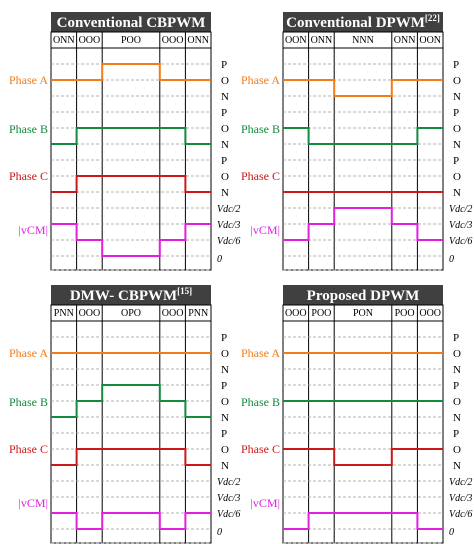 This screenshot has height=544, width=474. I want to click on segment-state-label: OPO, so click(131, 313).